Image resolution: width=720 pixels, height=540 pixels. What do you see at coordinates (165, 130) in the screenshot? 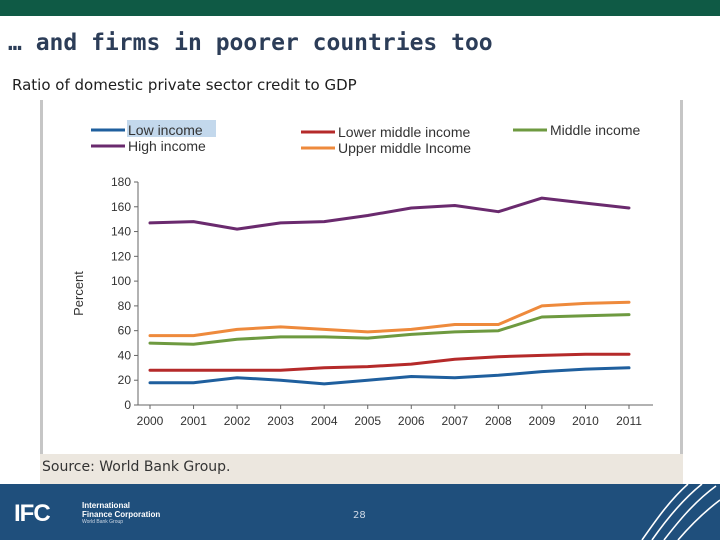
I see `legend-label-low-income: Low income` at bounding box center [165, 130].